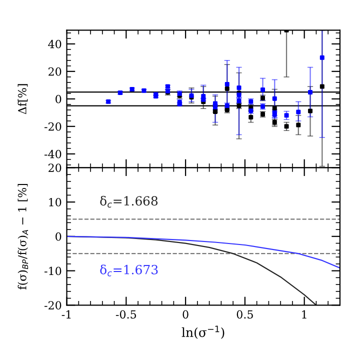 This screenshot has height=359, width=359. Describe the element at coordinates (203, 332) in the screenshot. I see `x-axis-title: ln(σ$^{−1}$)` at that location.